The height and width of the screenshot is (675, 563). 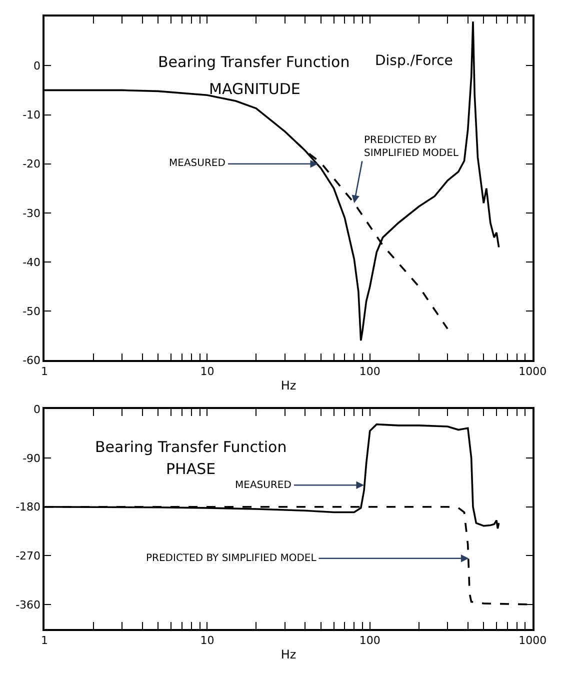 I want to click on y-tick-label: -180, so click(x=28, y=507).